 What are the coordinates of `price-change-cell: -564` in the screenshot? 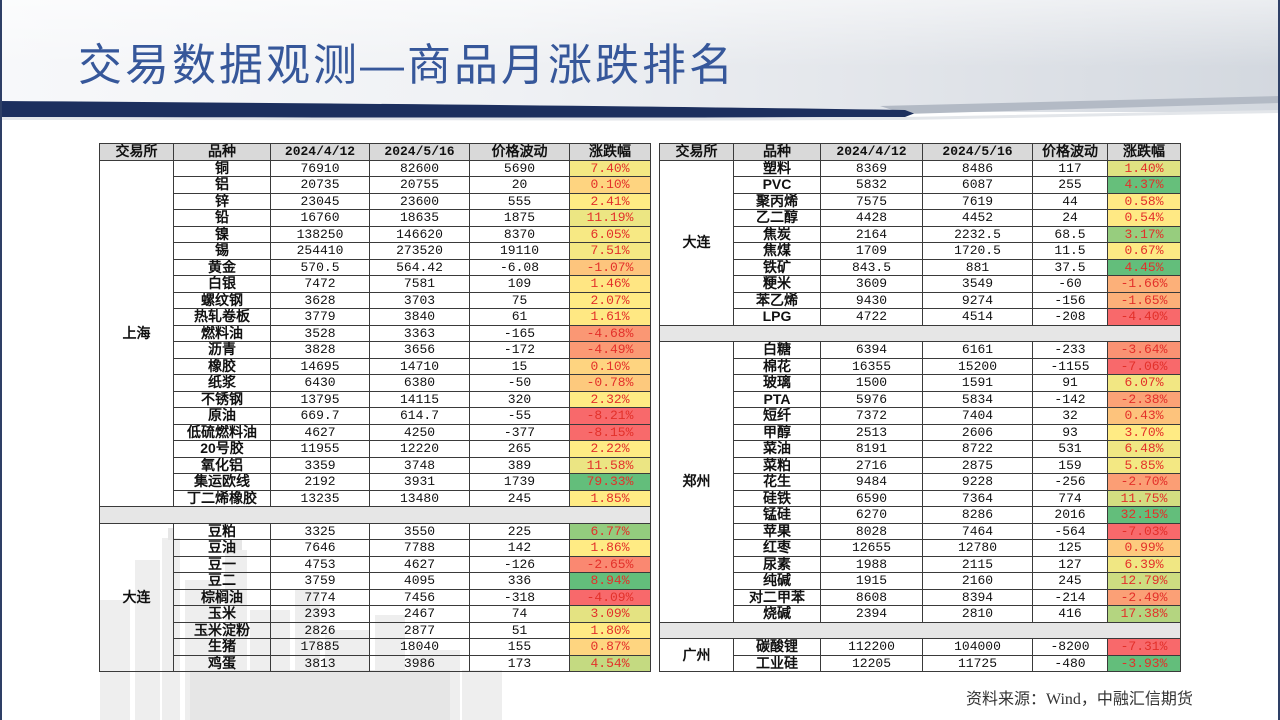 It's located at (1070, 531).